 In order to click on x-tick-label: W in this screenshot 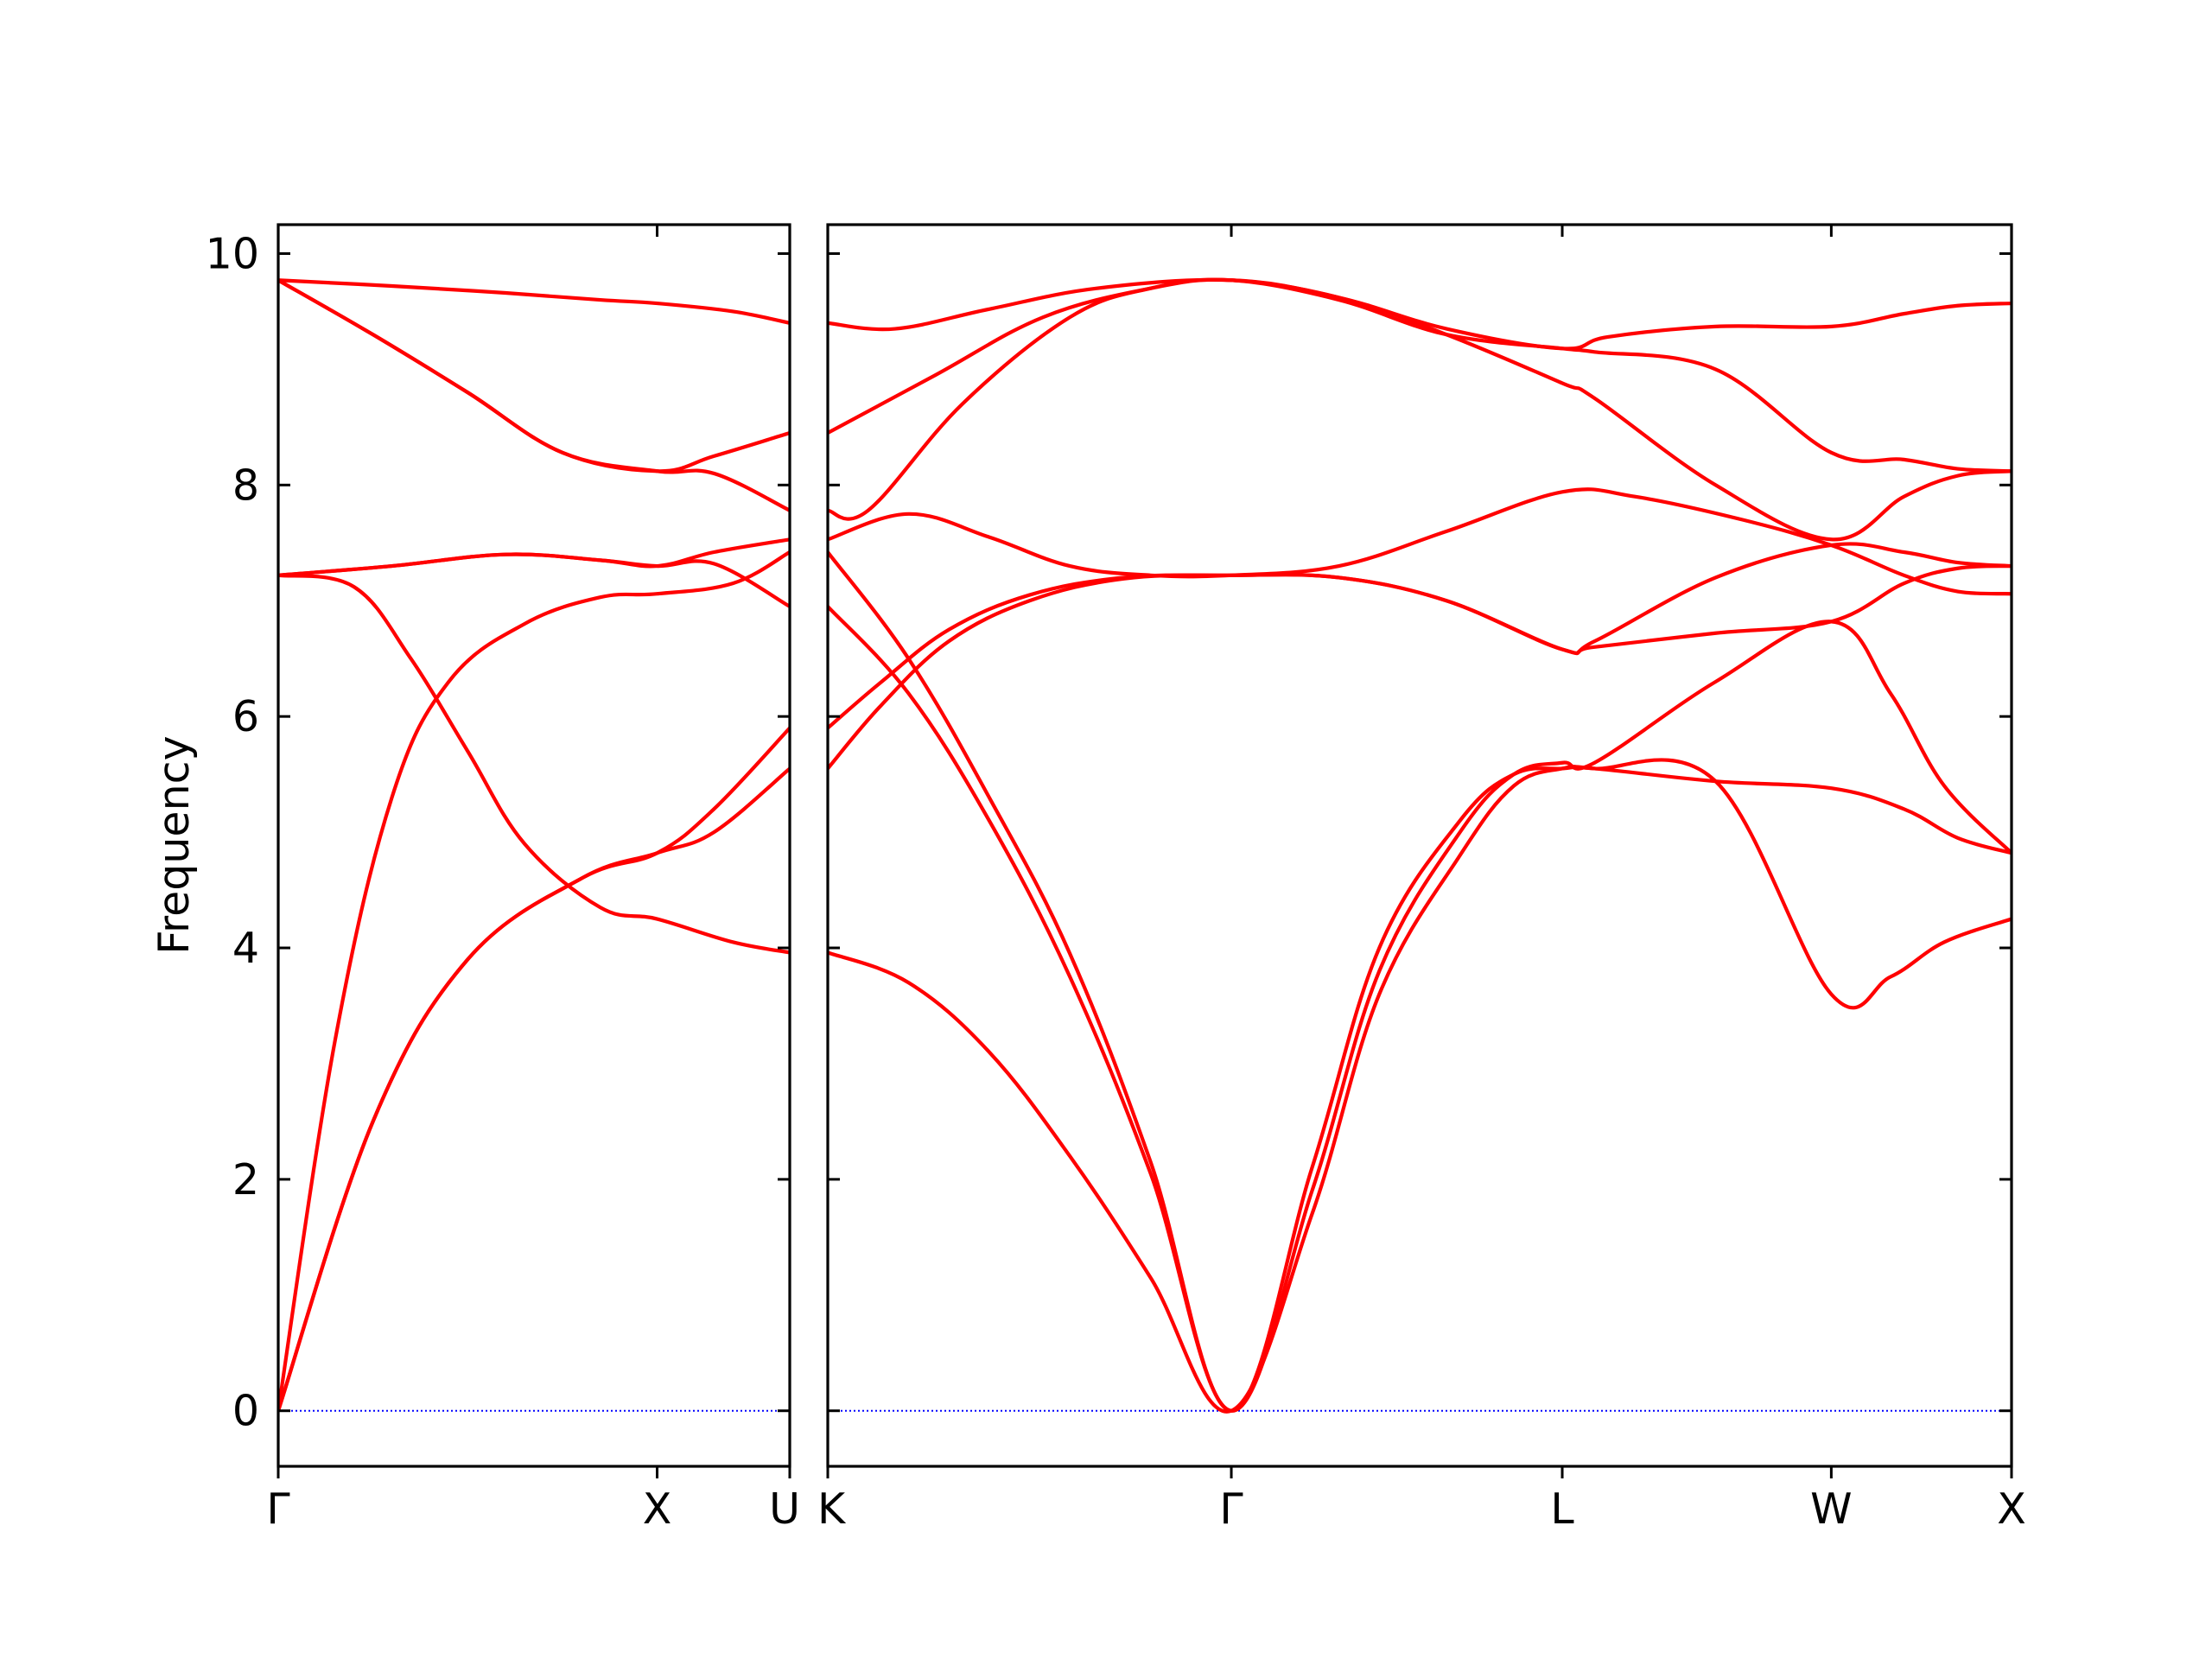, I will do `click(1831, 1509)`.